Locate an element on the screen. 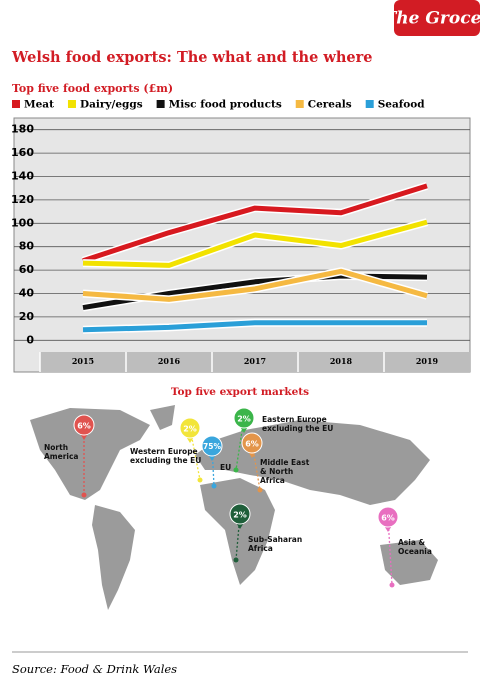  y-tick-label: 140 is located at coordinates (22, 176).